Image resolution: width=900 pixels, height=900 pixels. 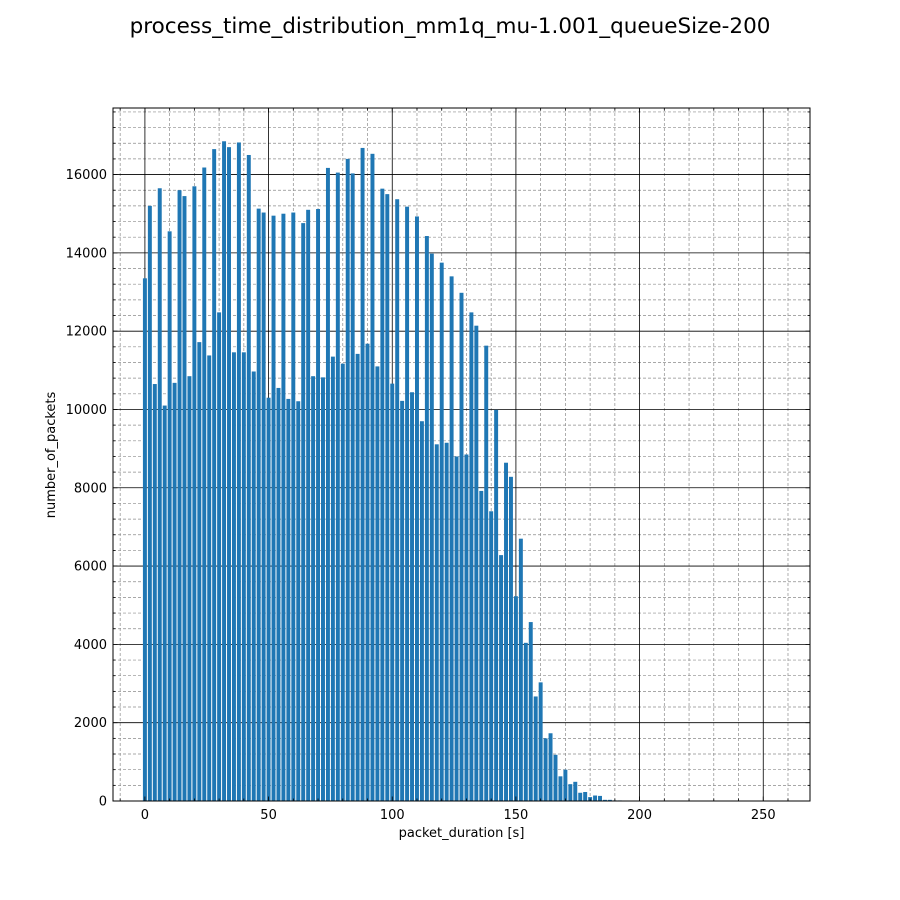 I want to click on y-tick-label: 4000, so click(x=90, y=645).